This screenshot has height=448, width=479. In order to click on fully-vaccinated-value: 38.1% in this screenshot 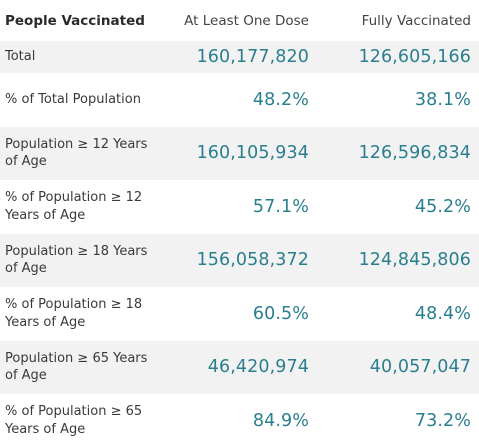, I will do `click(442, 99)`.